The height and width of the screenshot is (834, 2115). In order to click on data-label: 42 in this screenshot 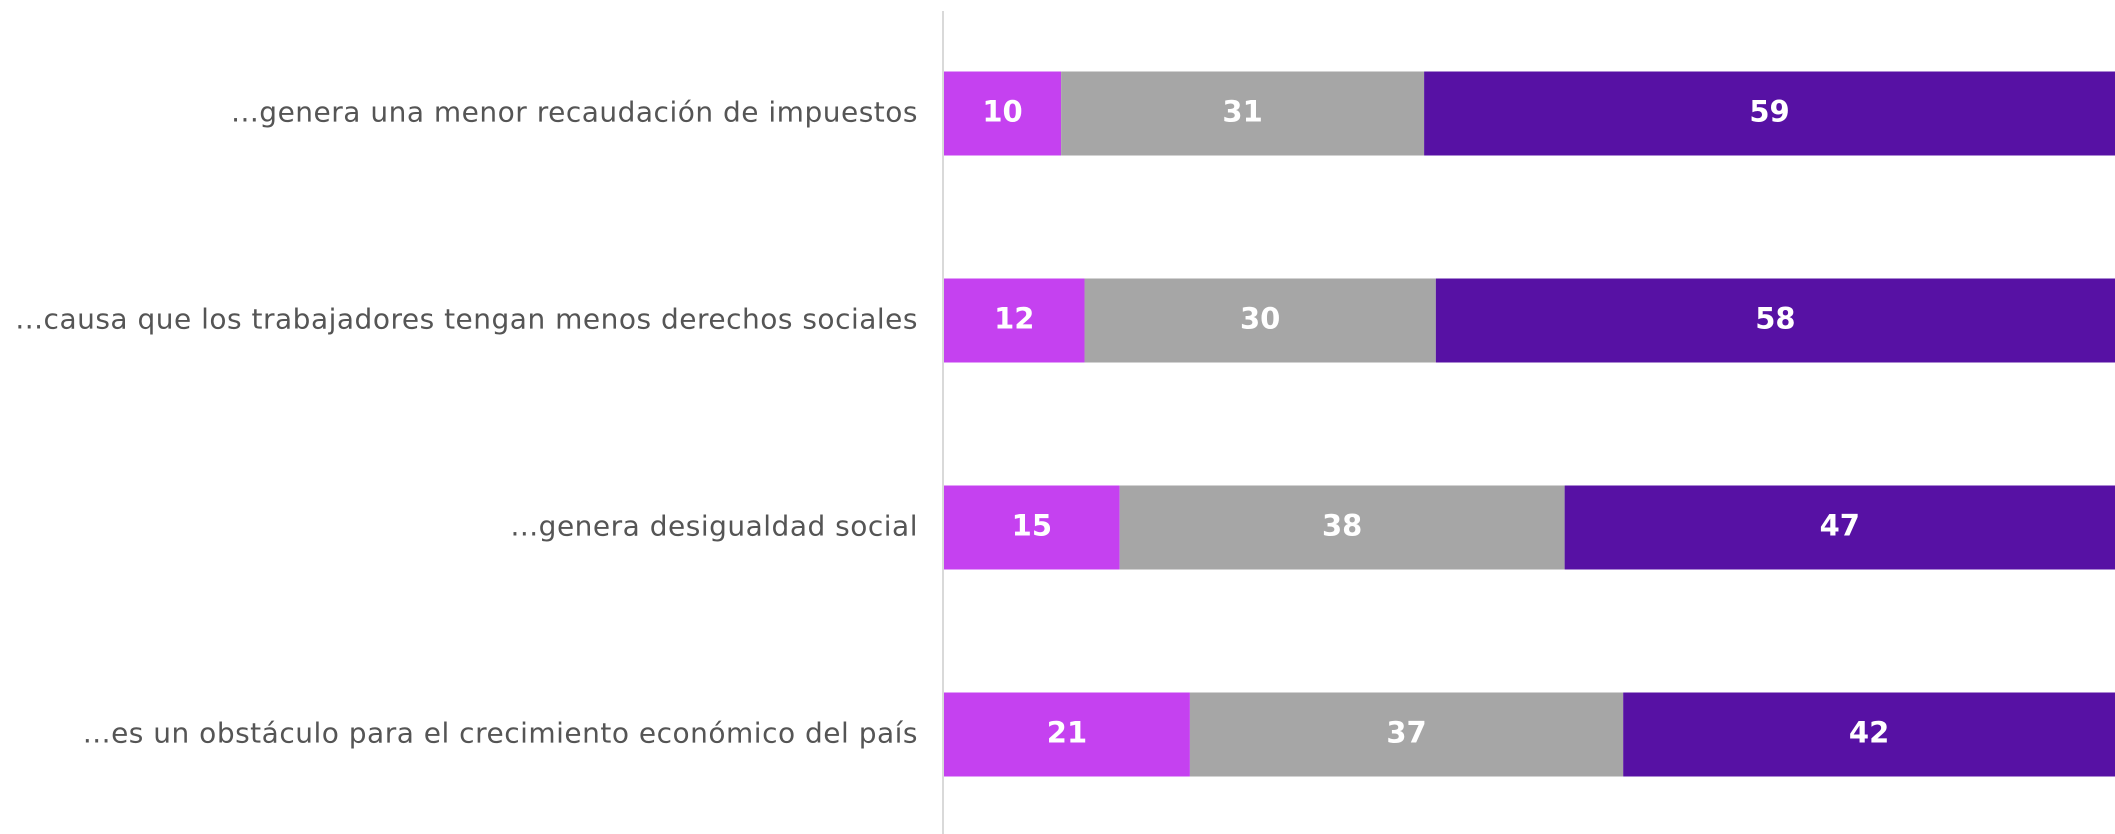, I will do `click(1869, 733)`.